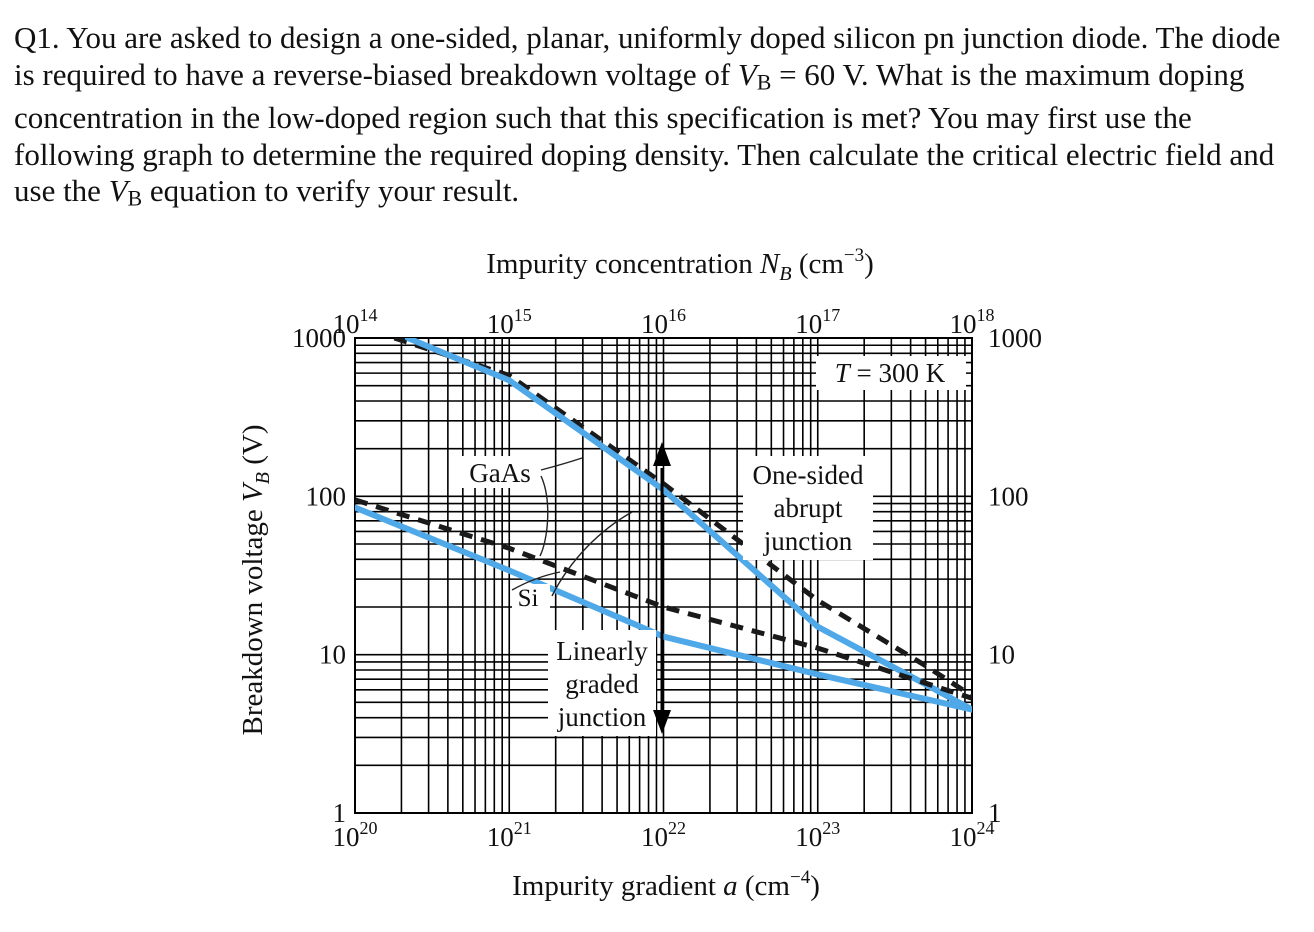  I want to click on top-axis-label-var: N, so click(770, 264).